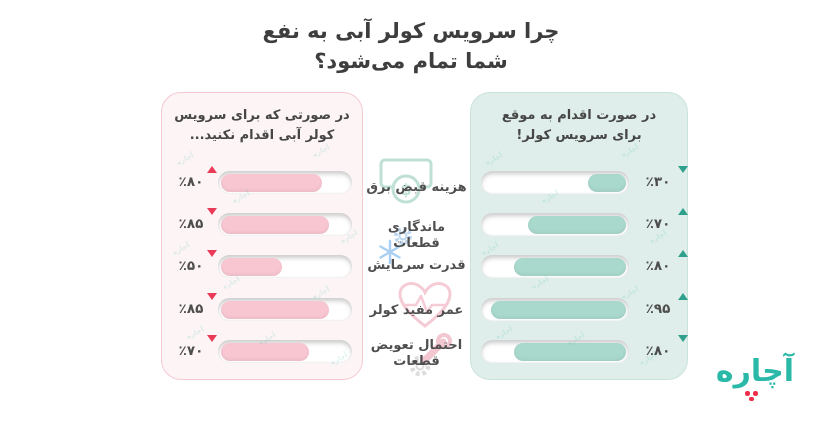 The image size is (822, 422). Describe the element at coordinates (416, 187) in the screenshot. I see `category-label: هزینه قبض برق` at that location.